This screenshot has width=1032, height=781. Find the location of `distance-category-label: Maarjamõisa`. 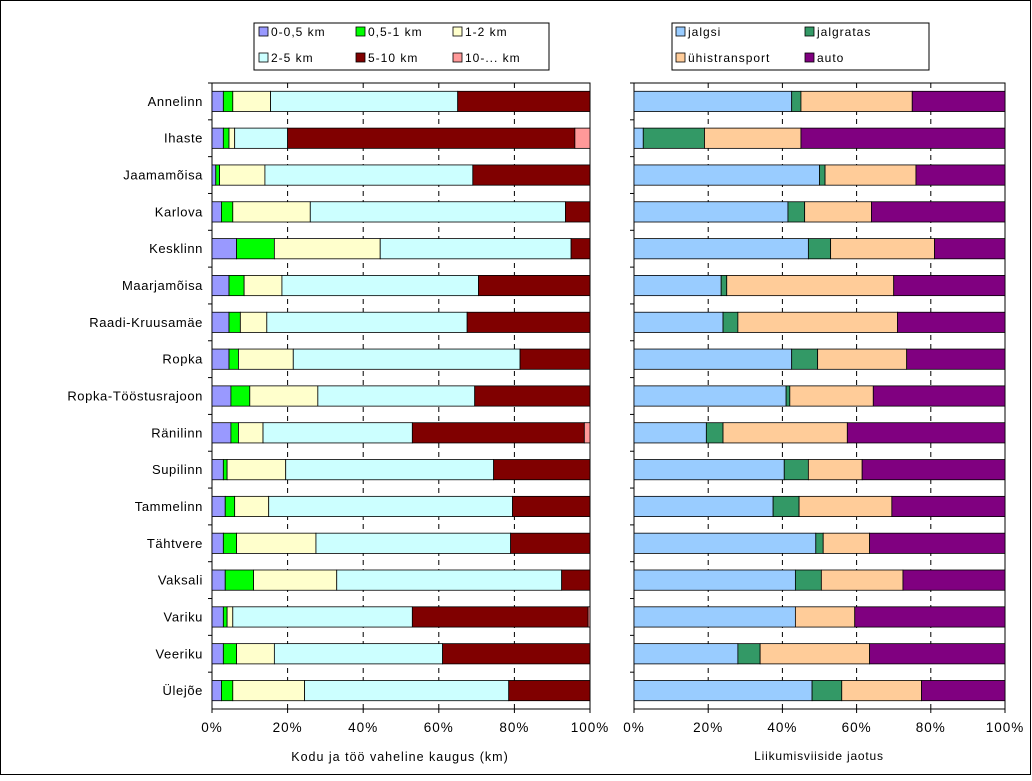

distance-category-label: Maarjamõisa is located at coordinates (162, 285).